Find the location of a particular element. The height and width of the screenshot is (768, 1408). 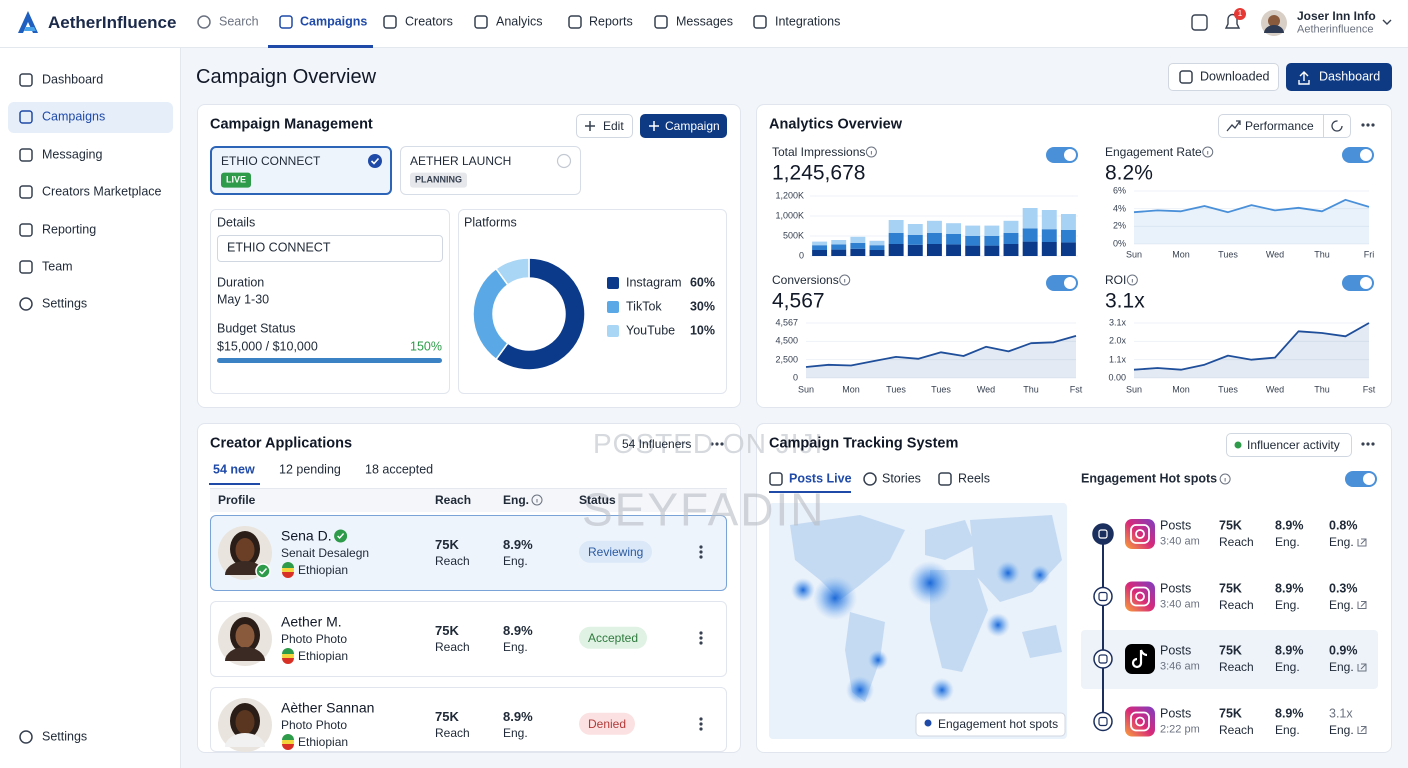

post-engagement-label: Eng. is located at coordinates (1287, 666).